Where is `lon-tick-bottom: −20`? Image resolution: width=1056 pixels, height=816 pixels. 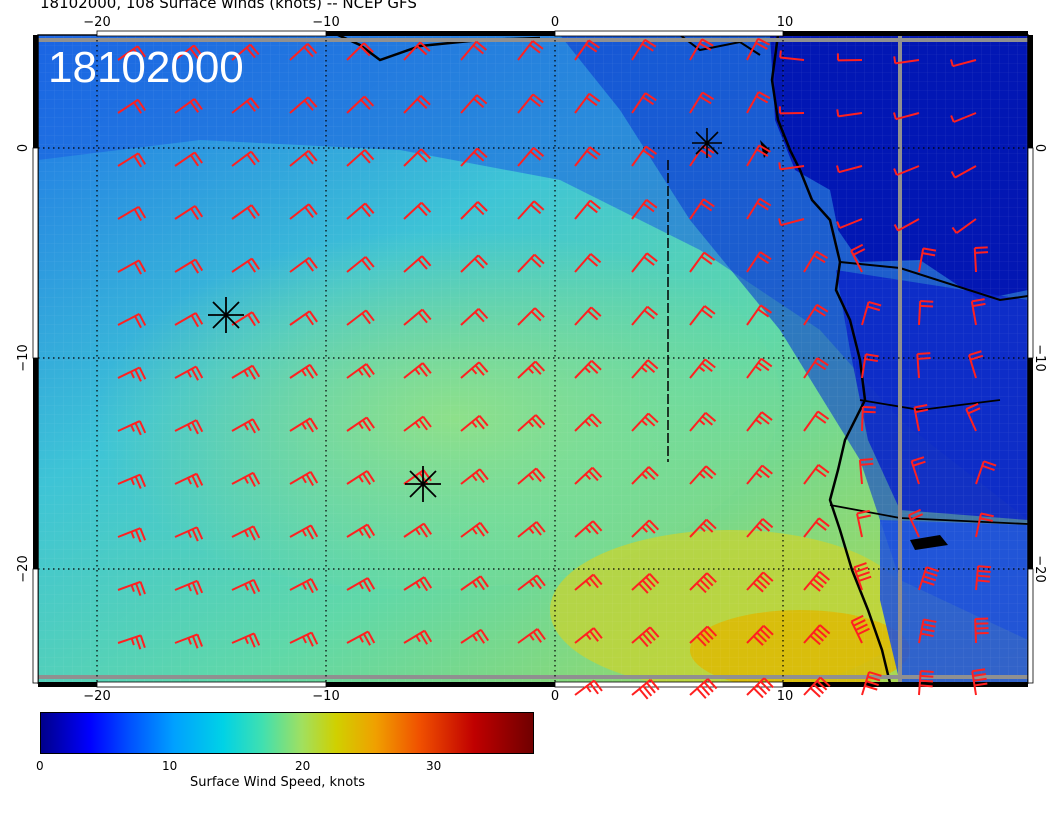
lon-tick-bottom: −20 is located at coordinates (96, 694).